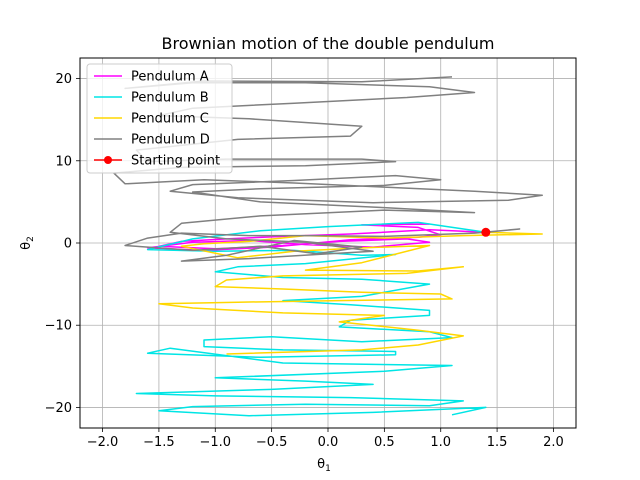 The image size is (640, 480). Describe the element at coordinates (486, 232) in the screenshot. I see `starting-point-marker` at that location.